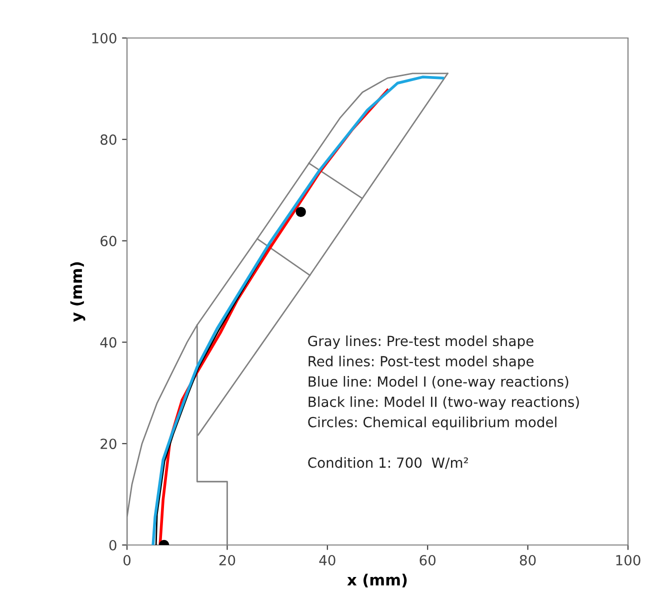  Describe the element at coordinates (432, 423) in the screenshot. I see `annotation: Circles: Chemical equilibrium model` at that location.